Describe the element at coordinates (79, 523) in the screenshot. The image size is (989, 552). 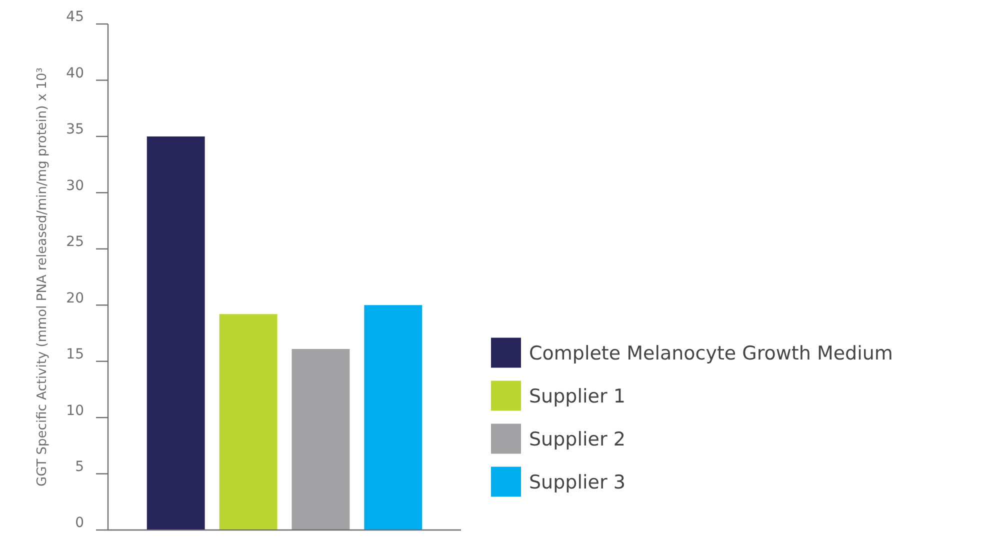
I see `y-tick-label: 0` at that location.